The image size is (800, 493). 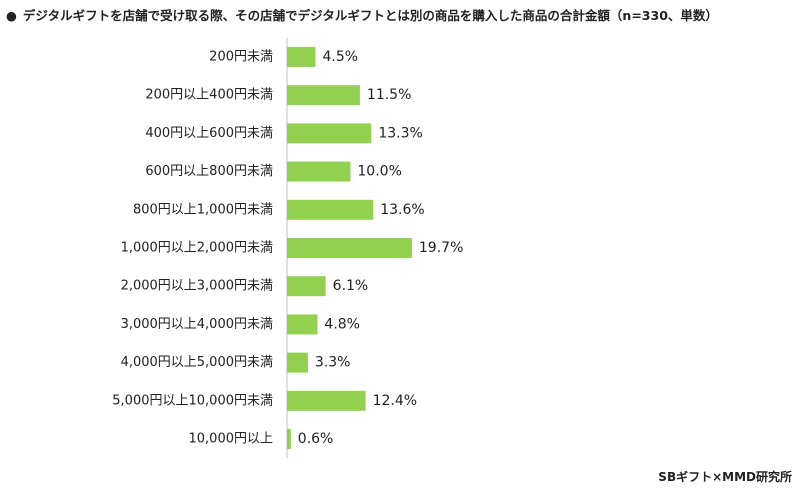 What do you see at coordinates (197, 324) in the screenshot?
I see `category-label: 3,000円以上4,000円未満` at bounding box center [197, 324].